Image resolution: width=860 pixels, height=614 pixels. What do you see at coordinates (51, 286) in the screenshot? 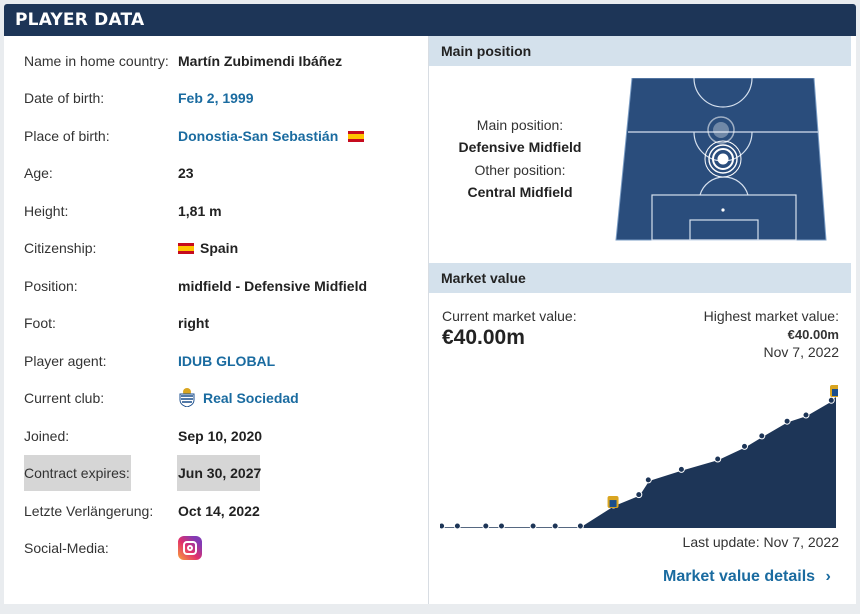
I see `row-label: Position:` at bounding box center [51, 286].